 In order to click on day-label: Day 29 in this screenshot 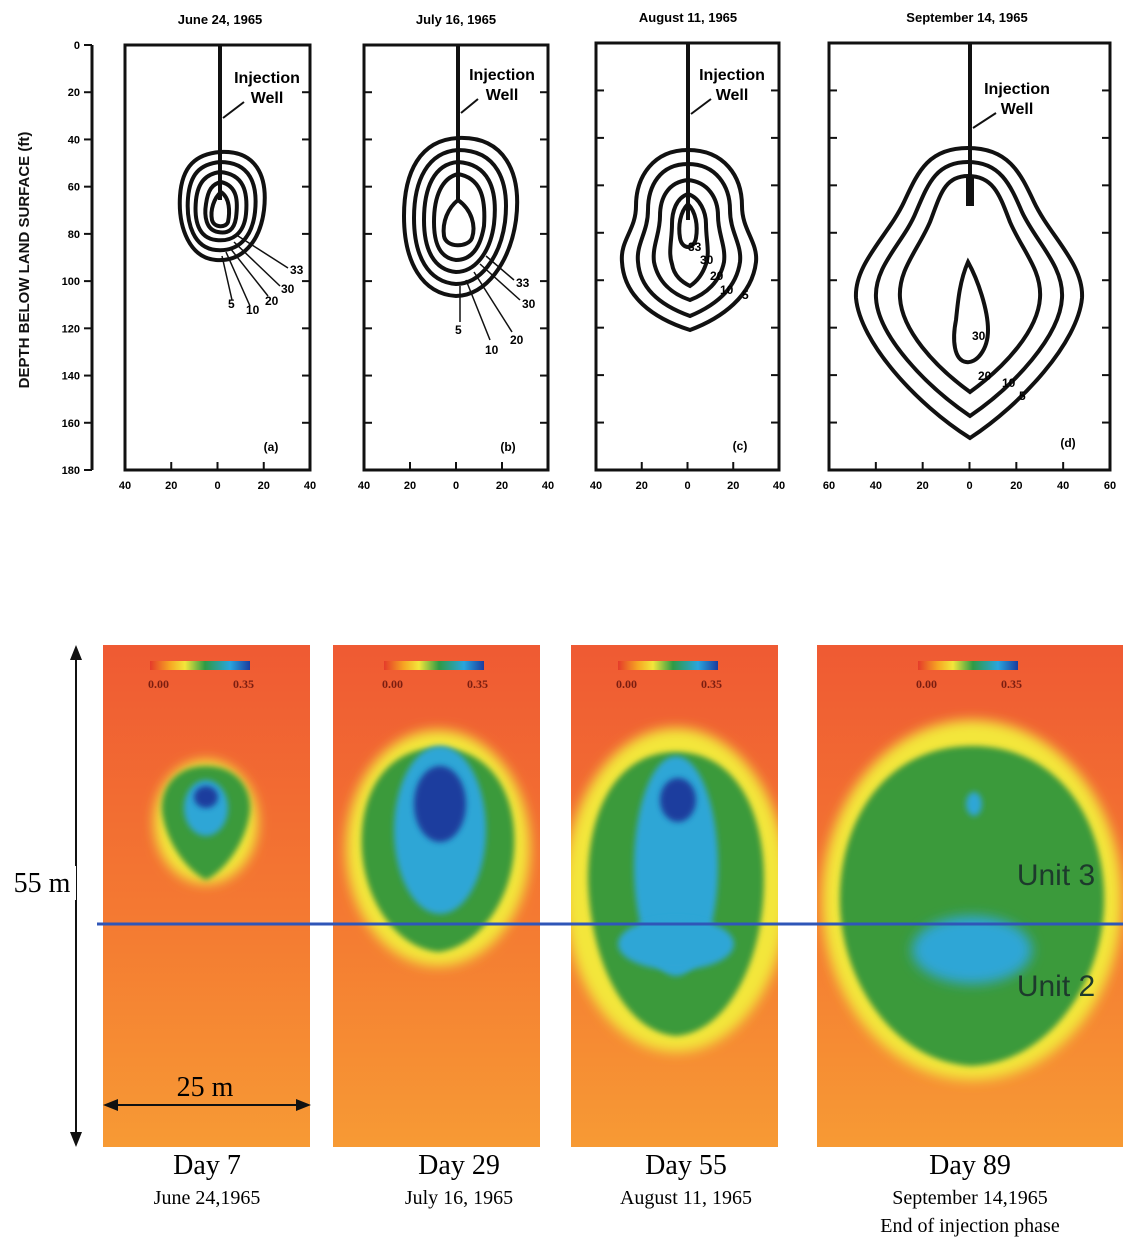, I will do `click(459, 1165)`.